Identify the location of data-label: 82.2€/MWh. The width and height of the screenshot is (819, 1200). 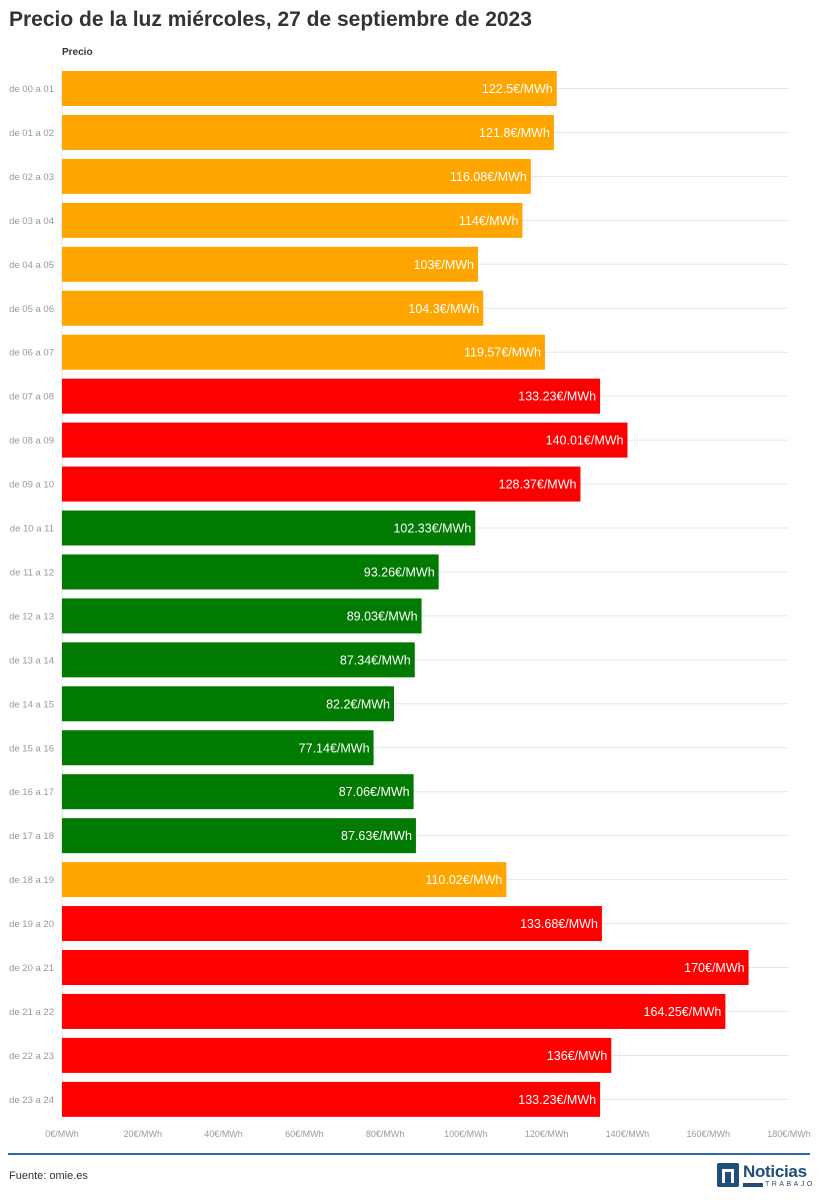
(358, 704).